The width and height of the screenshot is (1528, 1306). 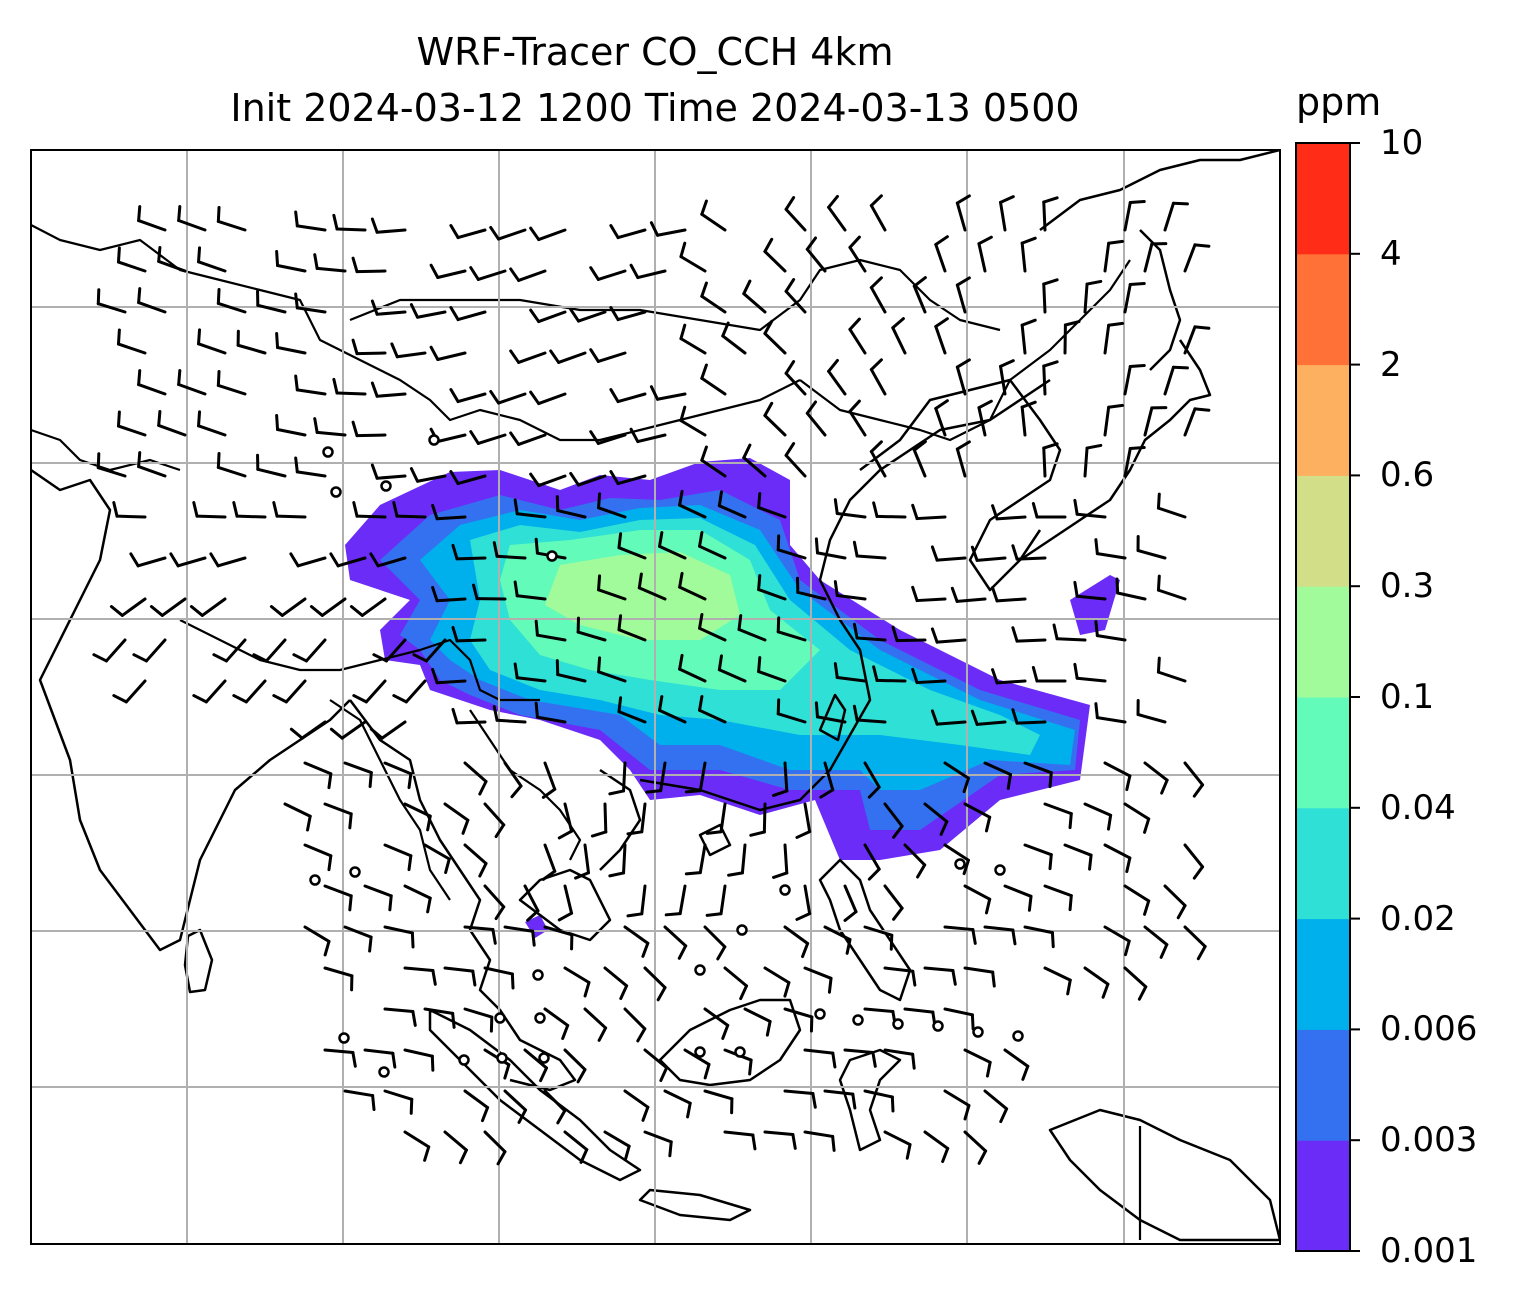 What do you see at coordinates (359, 660) in the screenshot?
I see `border-himalaya` at bounding box center [359, 660].